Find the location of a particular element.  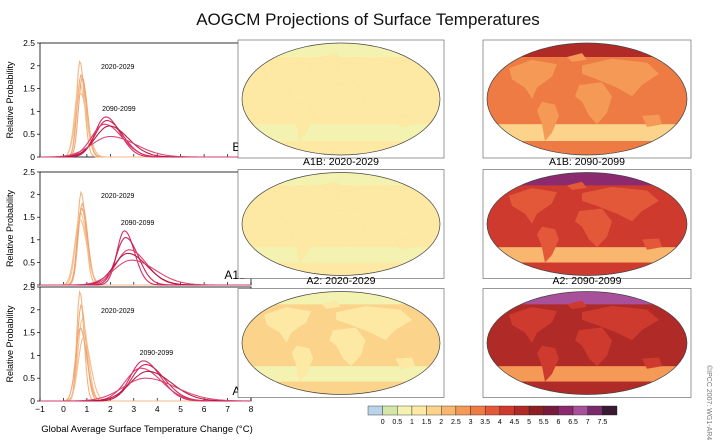

x-tick-label: 5 is located at coordinates (180, 409).